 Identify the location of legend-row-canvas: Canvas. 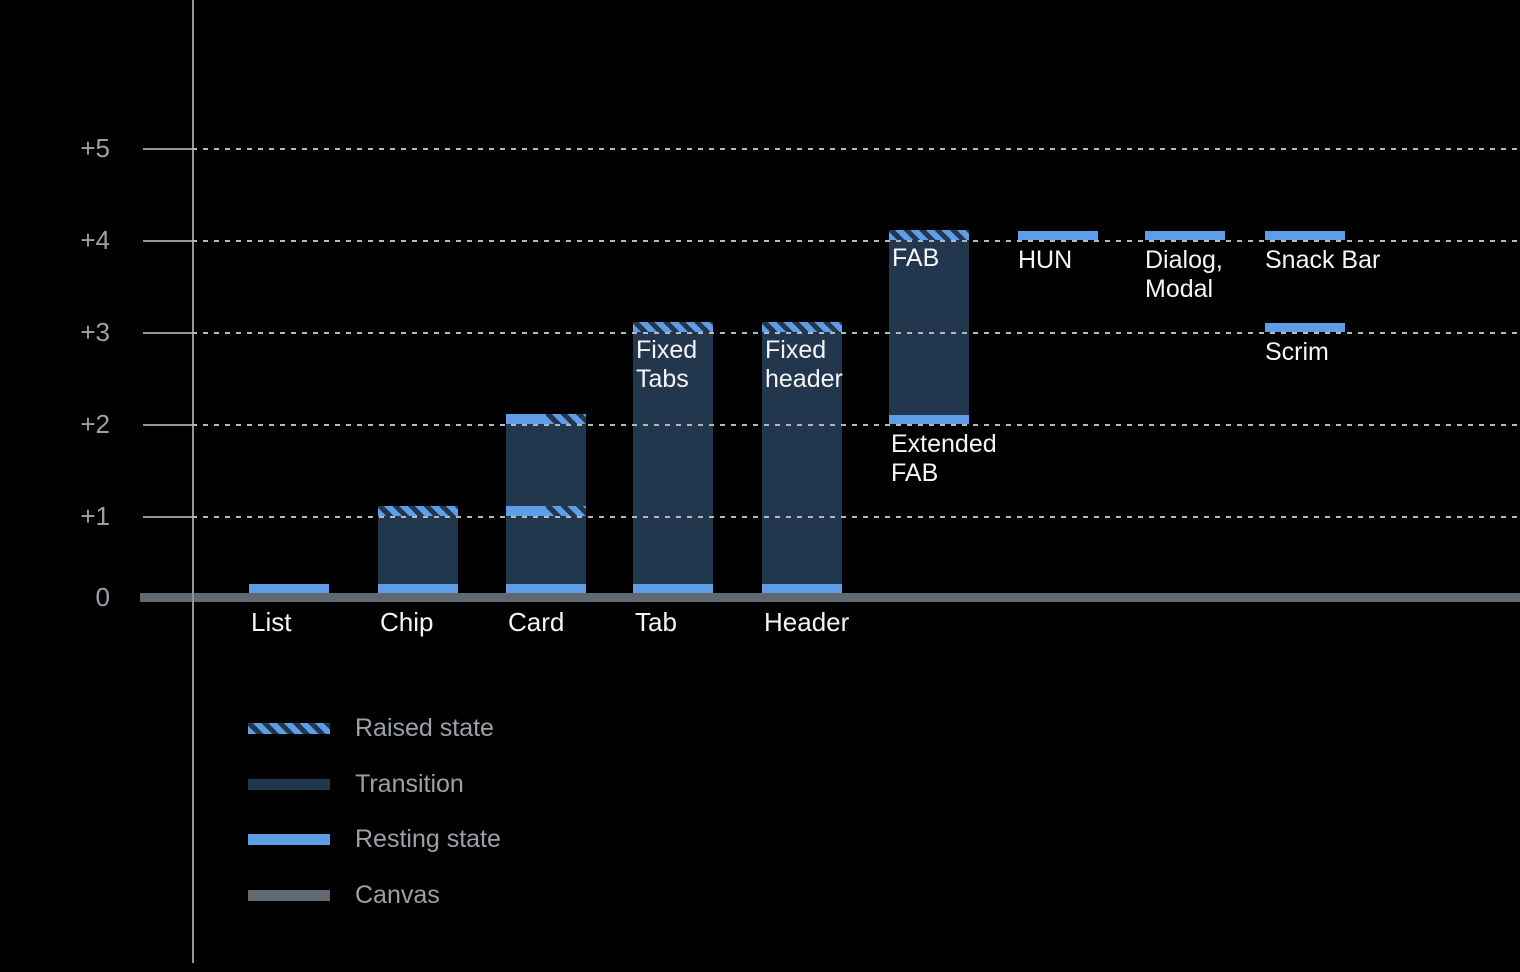
(344, 895).